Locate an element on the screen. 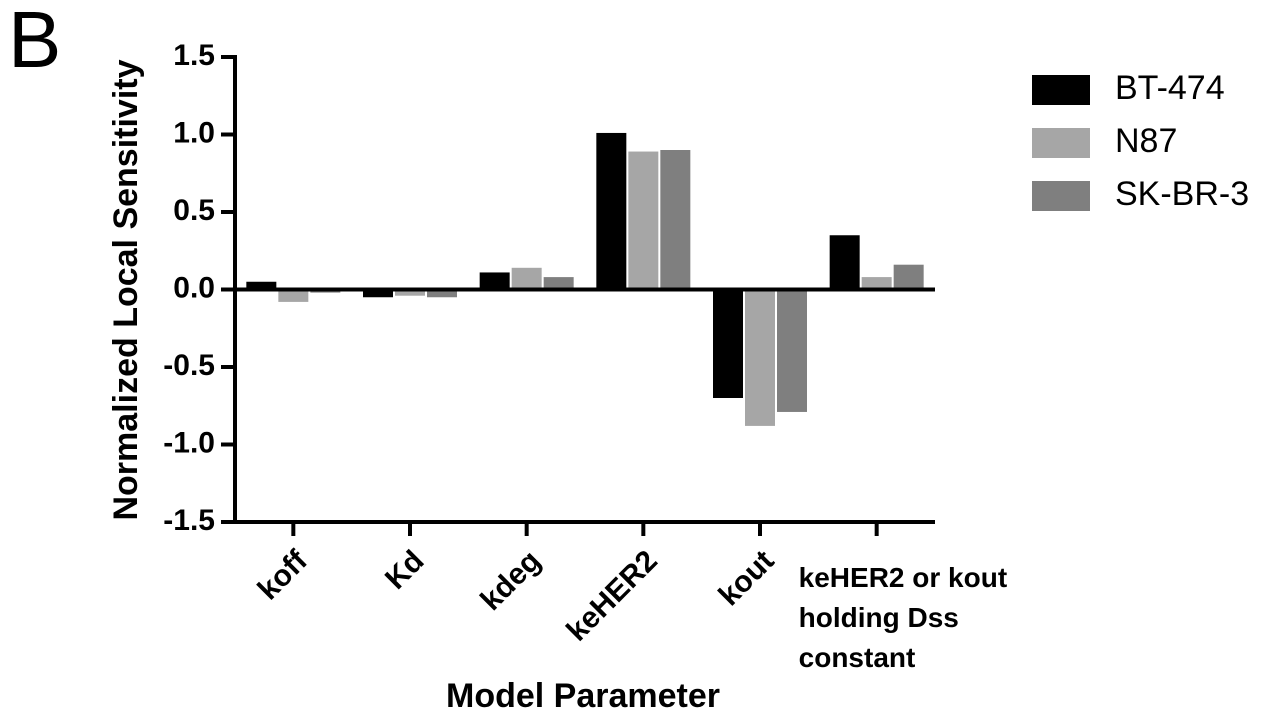 This screenshot has height=719, width=1274. y-tick-label: 0.0 is located at coordinates (194, 287).